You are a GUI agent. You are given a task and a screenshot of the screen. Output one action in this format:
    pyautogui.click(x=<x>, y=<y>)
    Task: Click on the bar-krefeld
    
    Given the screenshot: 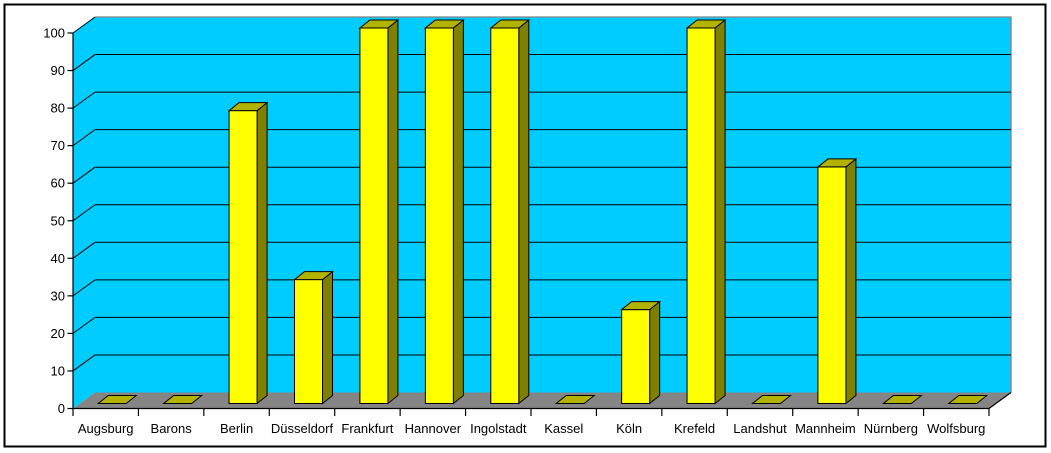 What is the action you would take?
    pyautogui.click(x=706, y=211)
    